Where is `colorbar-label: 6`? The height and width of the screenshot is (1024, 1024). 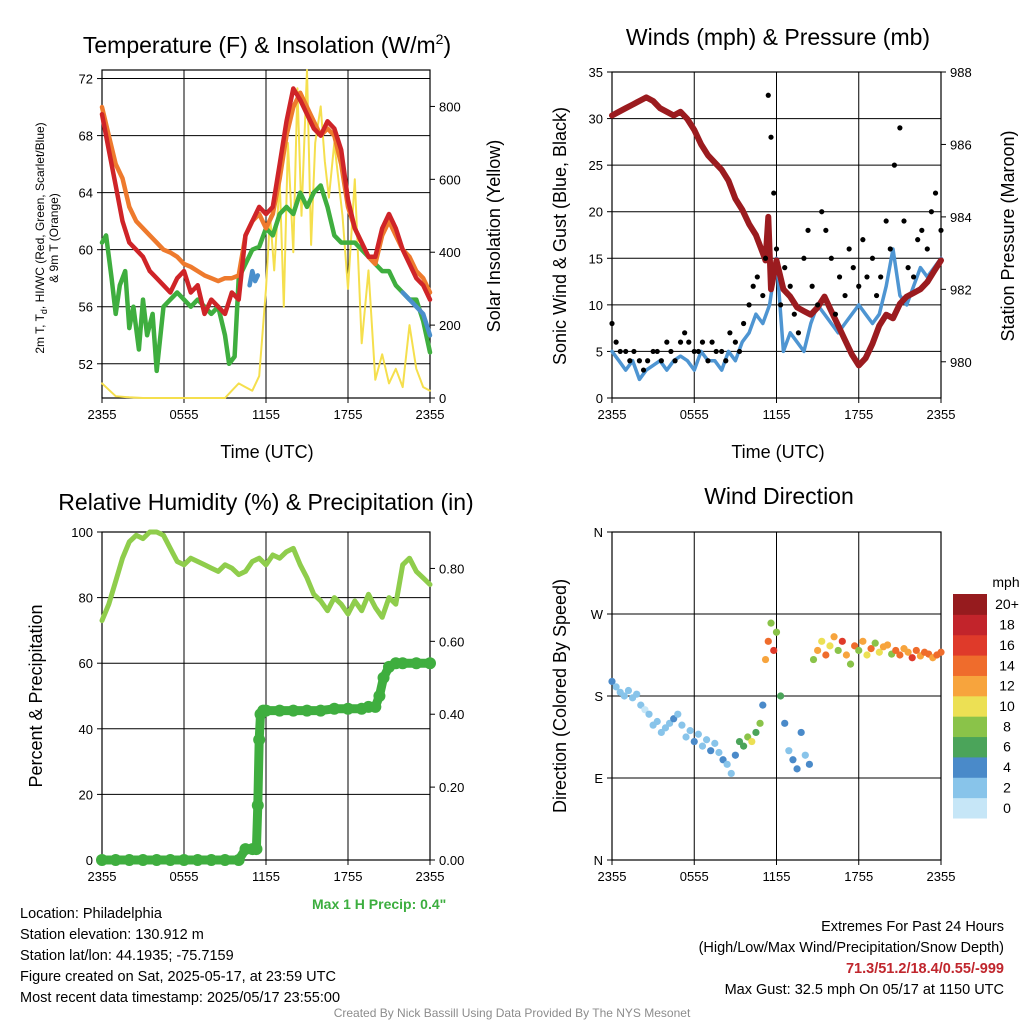
colorbar-label: 6 is located at coordinates (1007, 747).